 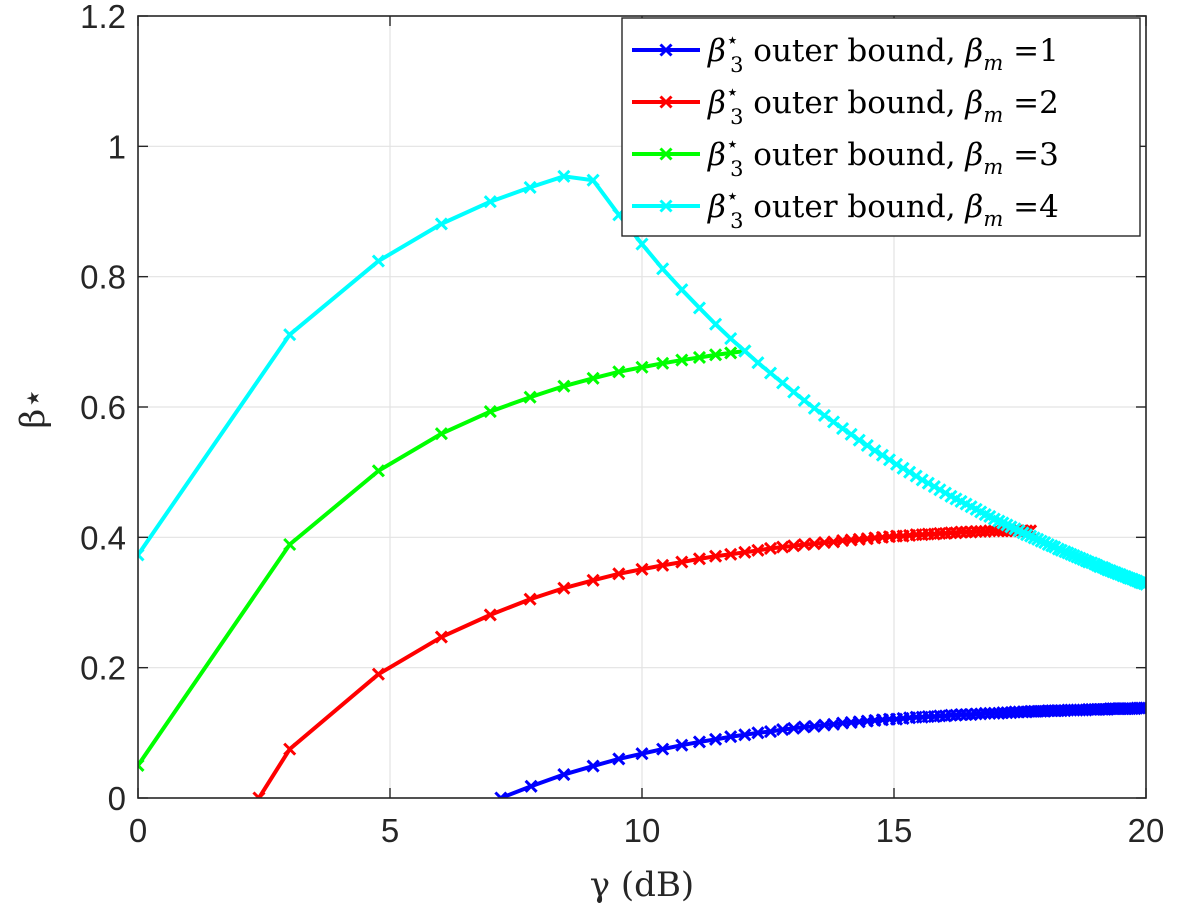 What do you see at coordinates (642, 830) in the screenshot?
I see `x-tick-label: 10` at bounding box center [642, 830].